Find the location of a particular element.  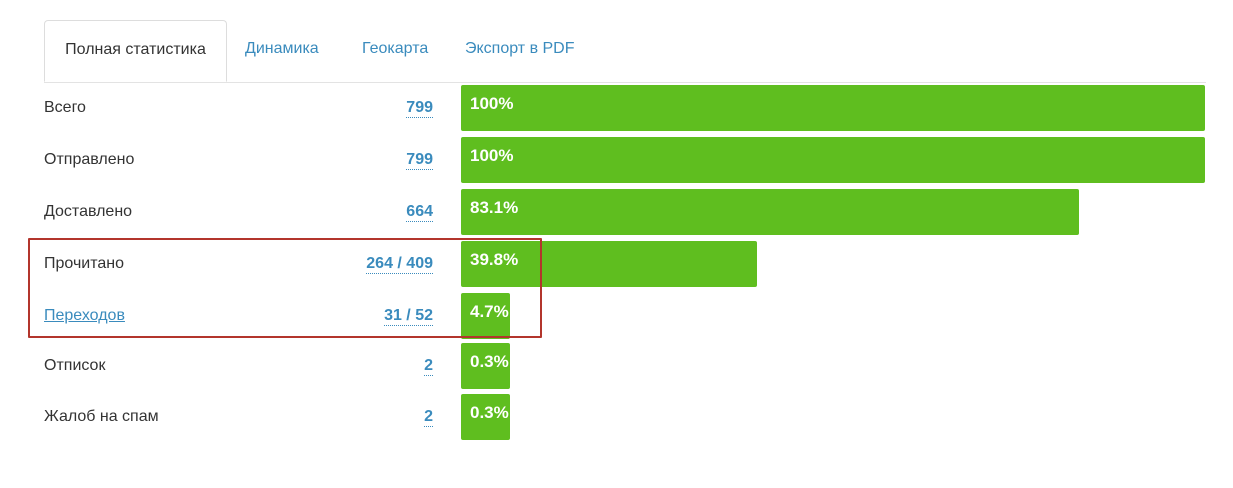

stat-value-link: 264 / 409 is located at coordinates (399, 264).